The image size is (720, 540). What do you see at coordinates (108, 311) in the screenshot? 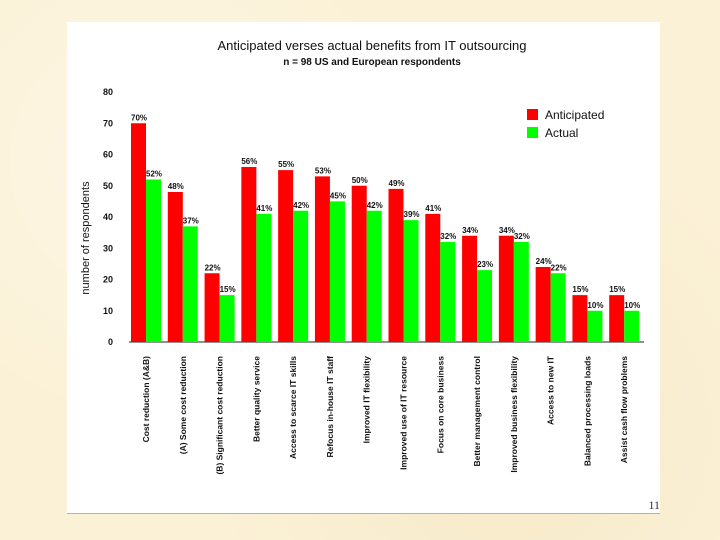
I see `y-tick-label: 10` at bounding box center [108, 311].